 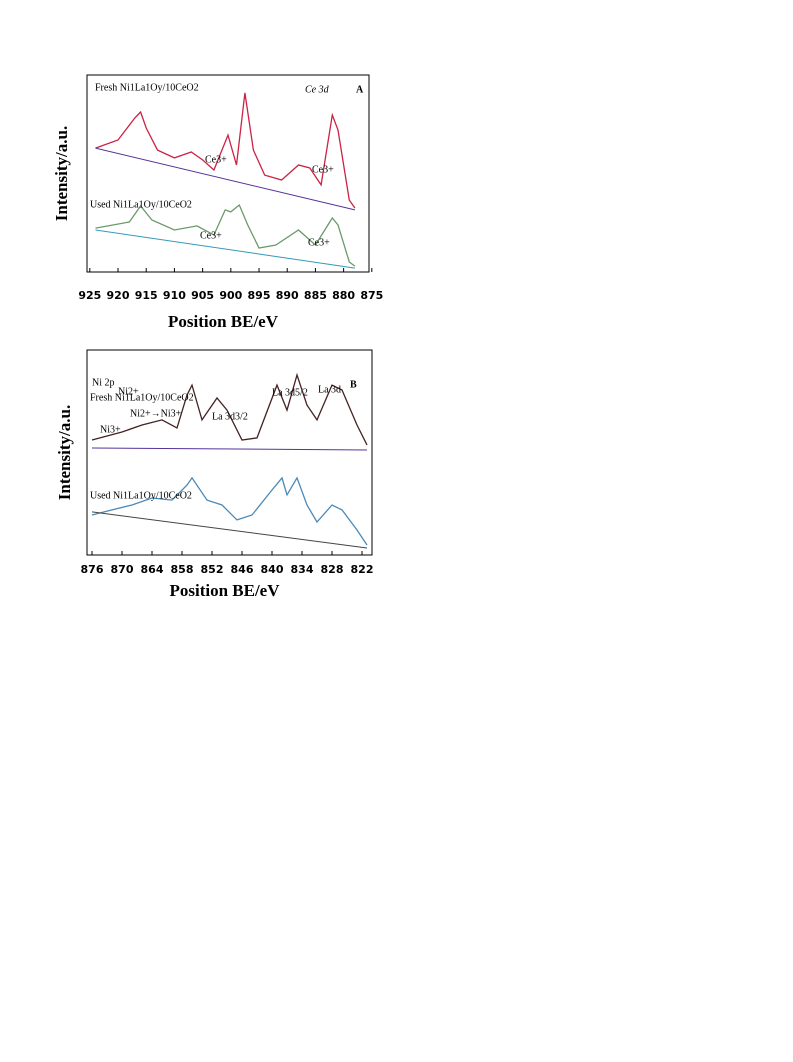 I want to click on annotation: Ni 2p, so click(x=103, y=382).